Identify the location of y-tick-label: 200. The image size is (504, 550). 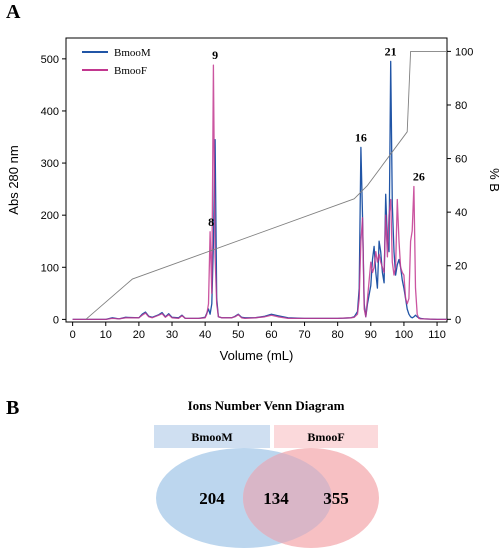
(50, 216).